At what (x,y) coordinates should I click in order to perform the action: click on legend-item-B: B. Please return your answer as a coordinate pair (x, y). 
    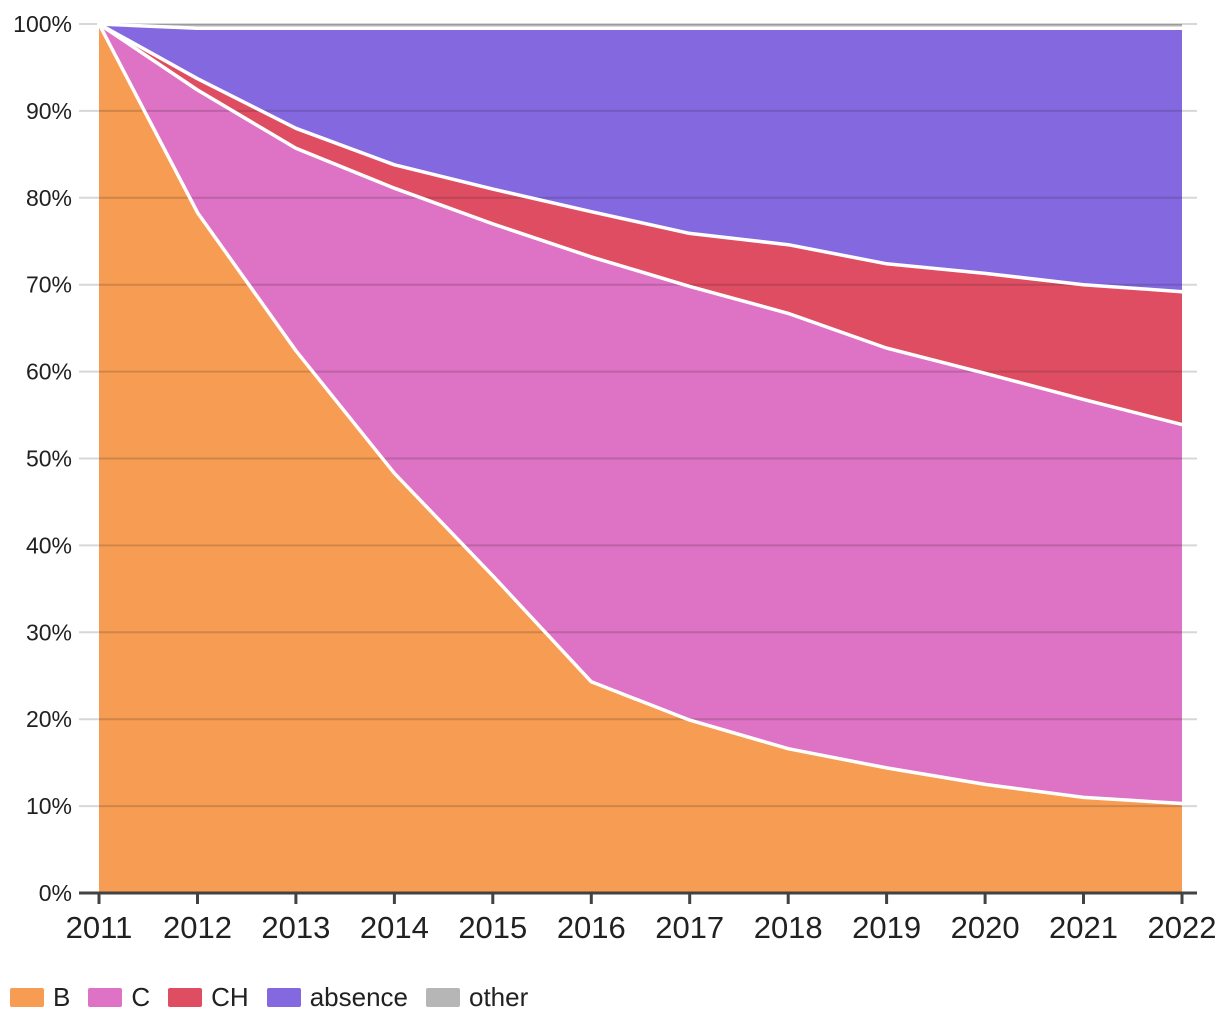
    Looking at the image, I should click on (40, 997).